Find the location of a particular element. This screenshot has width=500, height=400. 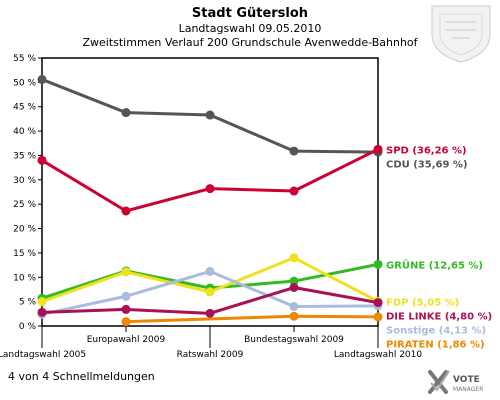

y-tick-label: 30 % is located at coordinates (24, 181).